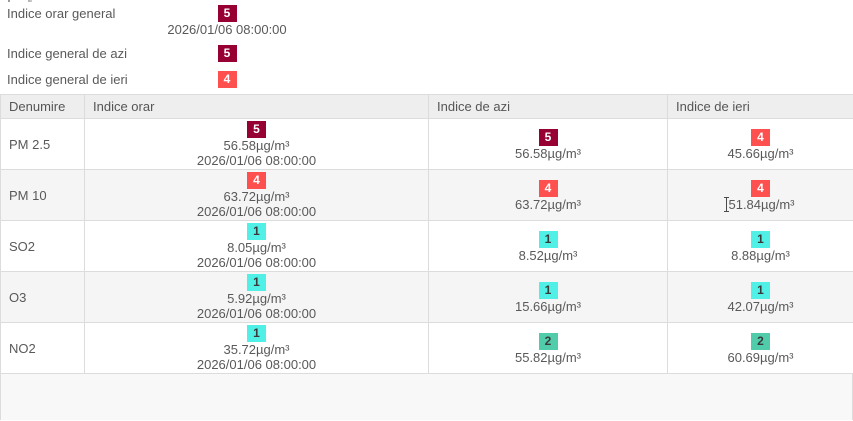 This screenshot has width=853, height=421. What do you see at coordinates (67, 79) in the screenshot?
I see `summary-label: Indice general de ieri` at bounding box center [67, 79].